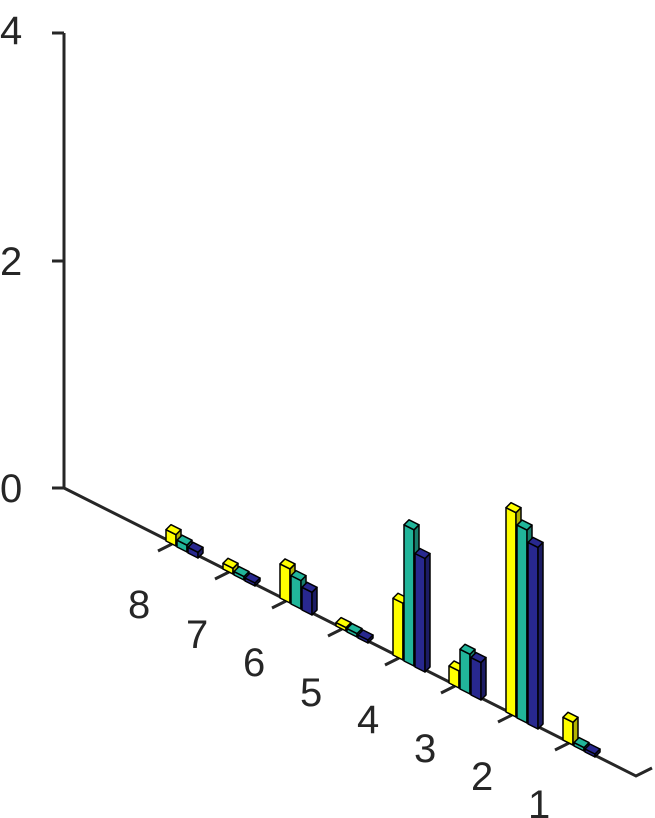 The width and height of the screenshot is (655, 818). What do you see at coordinates (11, 262) in the screenshot?
I see `z-tick-label-2: 2` at bounding box center [11, 262].